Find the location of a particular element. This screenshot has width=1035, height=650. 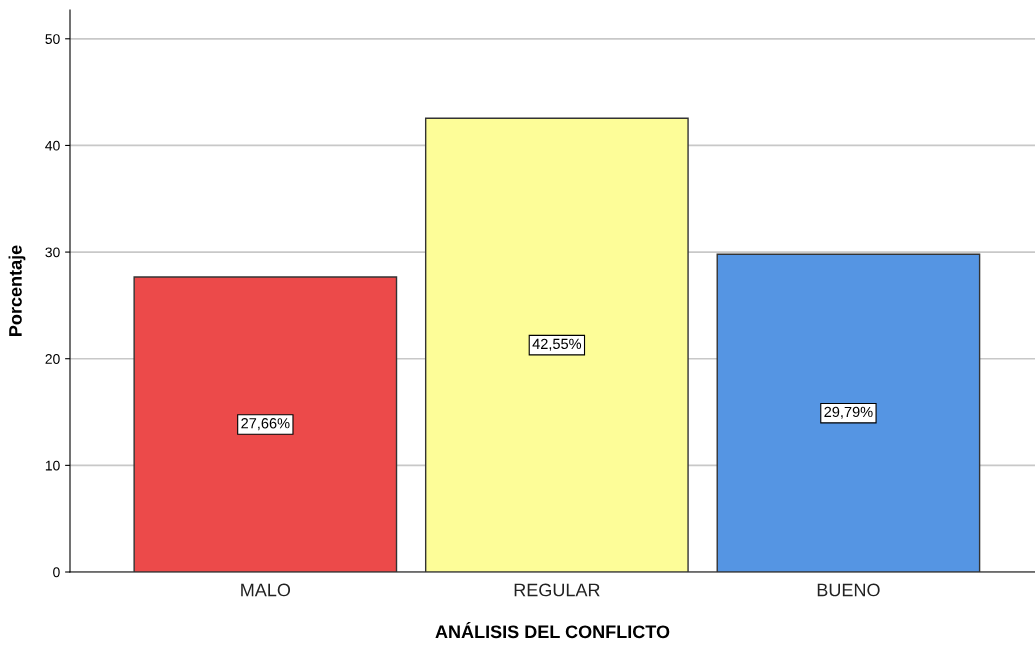

data-label: 27,66% is located at coordinates (265, 424).